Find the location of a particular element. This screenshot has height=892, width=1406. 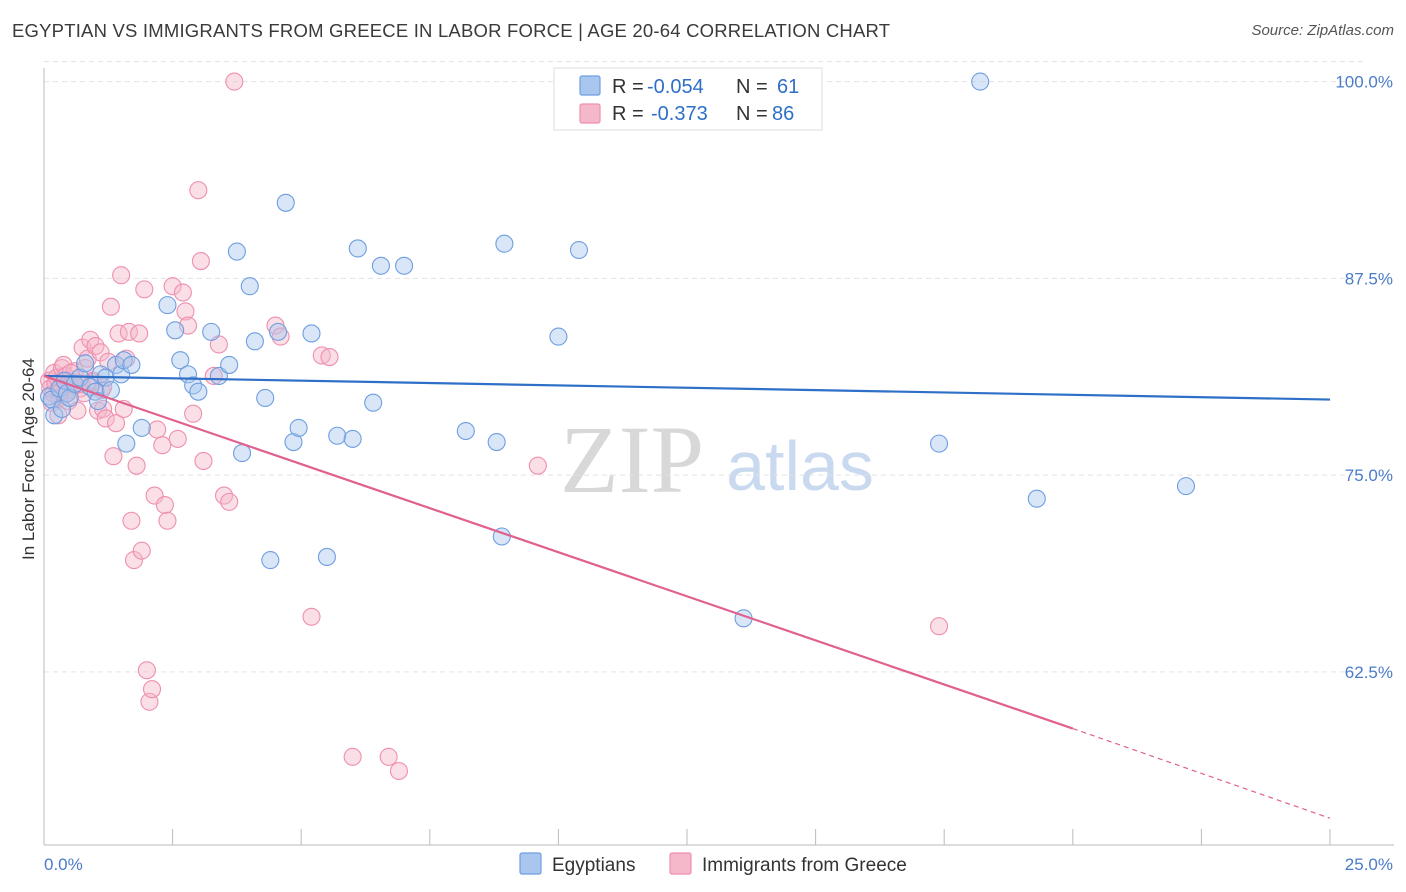

egyptians-trend-line is located at coordinates (687, 387).